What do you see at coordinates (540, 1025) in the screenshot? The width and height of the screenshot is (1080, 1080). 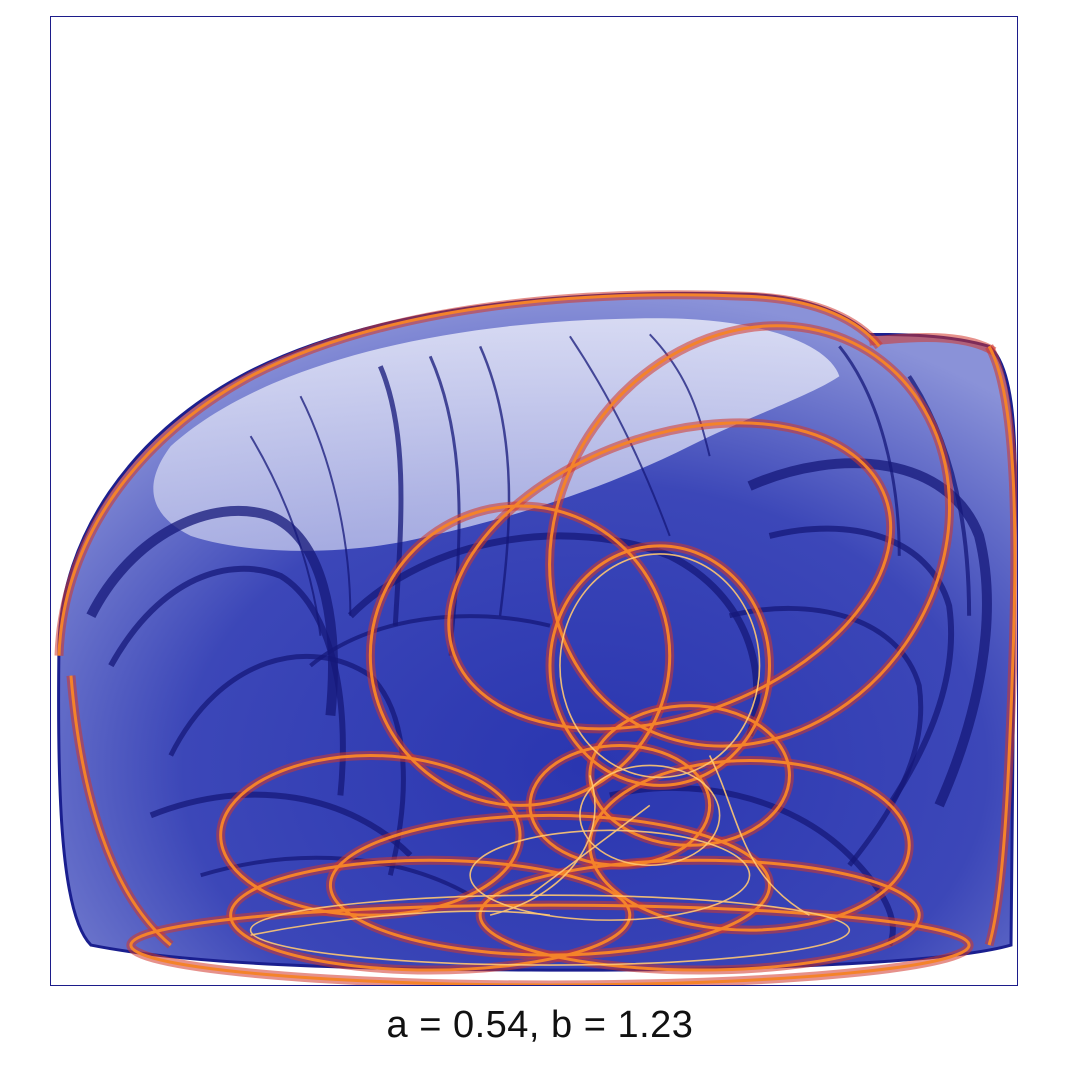 I see `parameter-caption: a = 0.54, b = 1.23` at bounding box center [540, 1025].